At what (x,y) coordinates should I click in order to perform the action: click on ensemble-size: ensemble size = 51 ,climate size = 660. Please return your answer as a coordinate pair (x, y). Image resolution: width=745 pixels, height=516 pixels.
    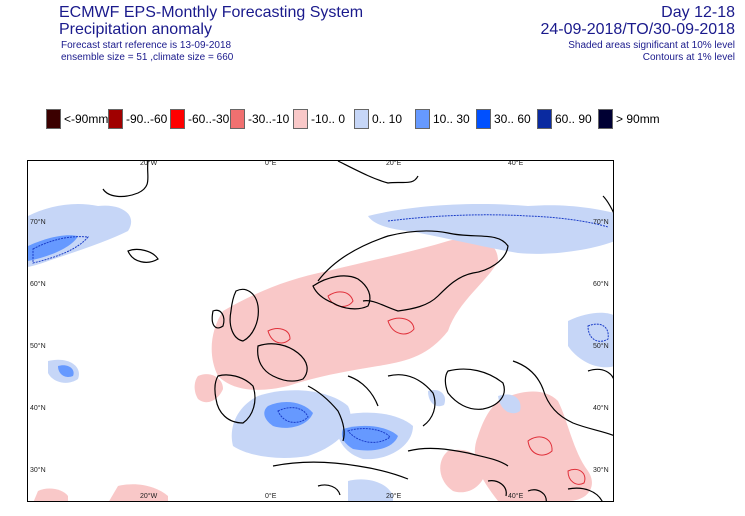
    Looking at the image, I should click on (147, 57).